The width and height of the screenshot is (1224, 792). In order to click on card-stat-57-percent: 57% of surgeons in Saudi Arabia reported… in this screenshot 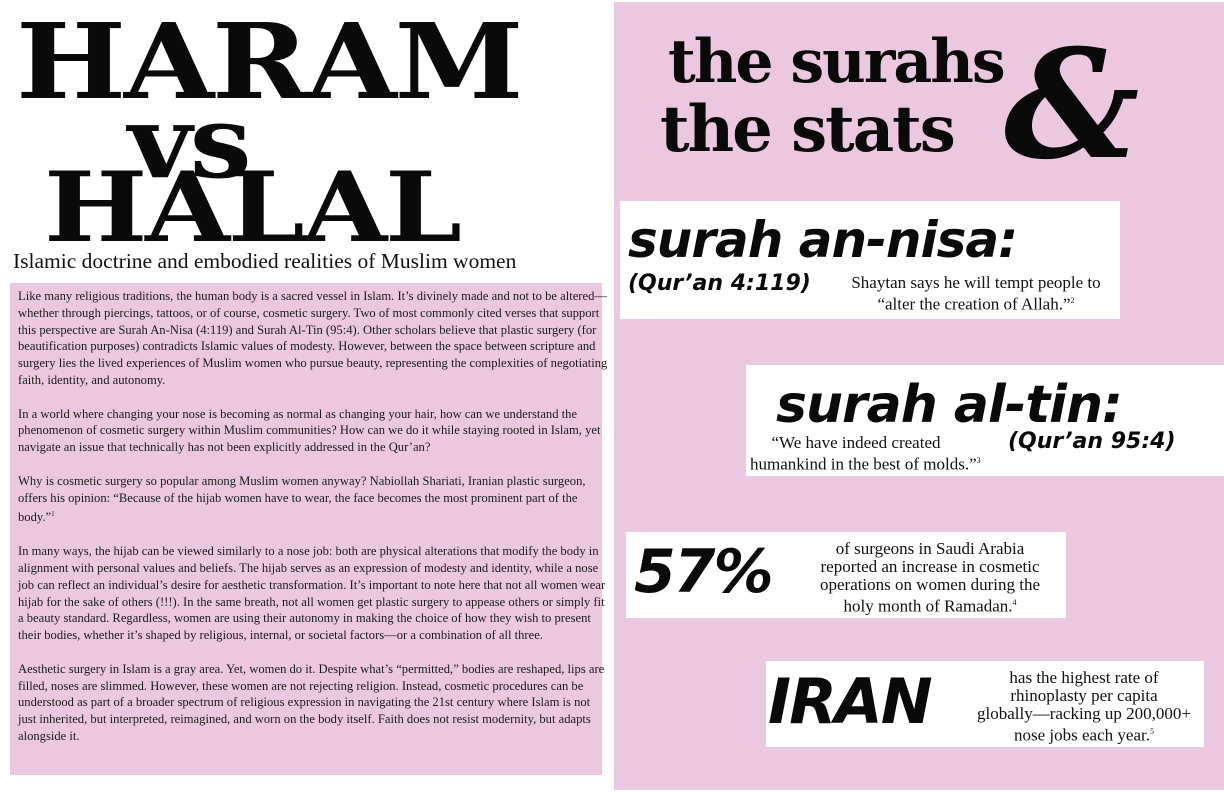, I will do `click(846, 575)`.